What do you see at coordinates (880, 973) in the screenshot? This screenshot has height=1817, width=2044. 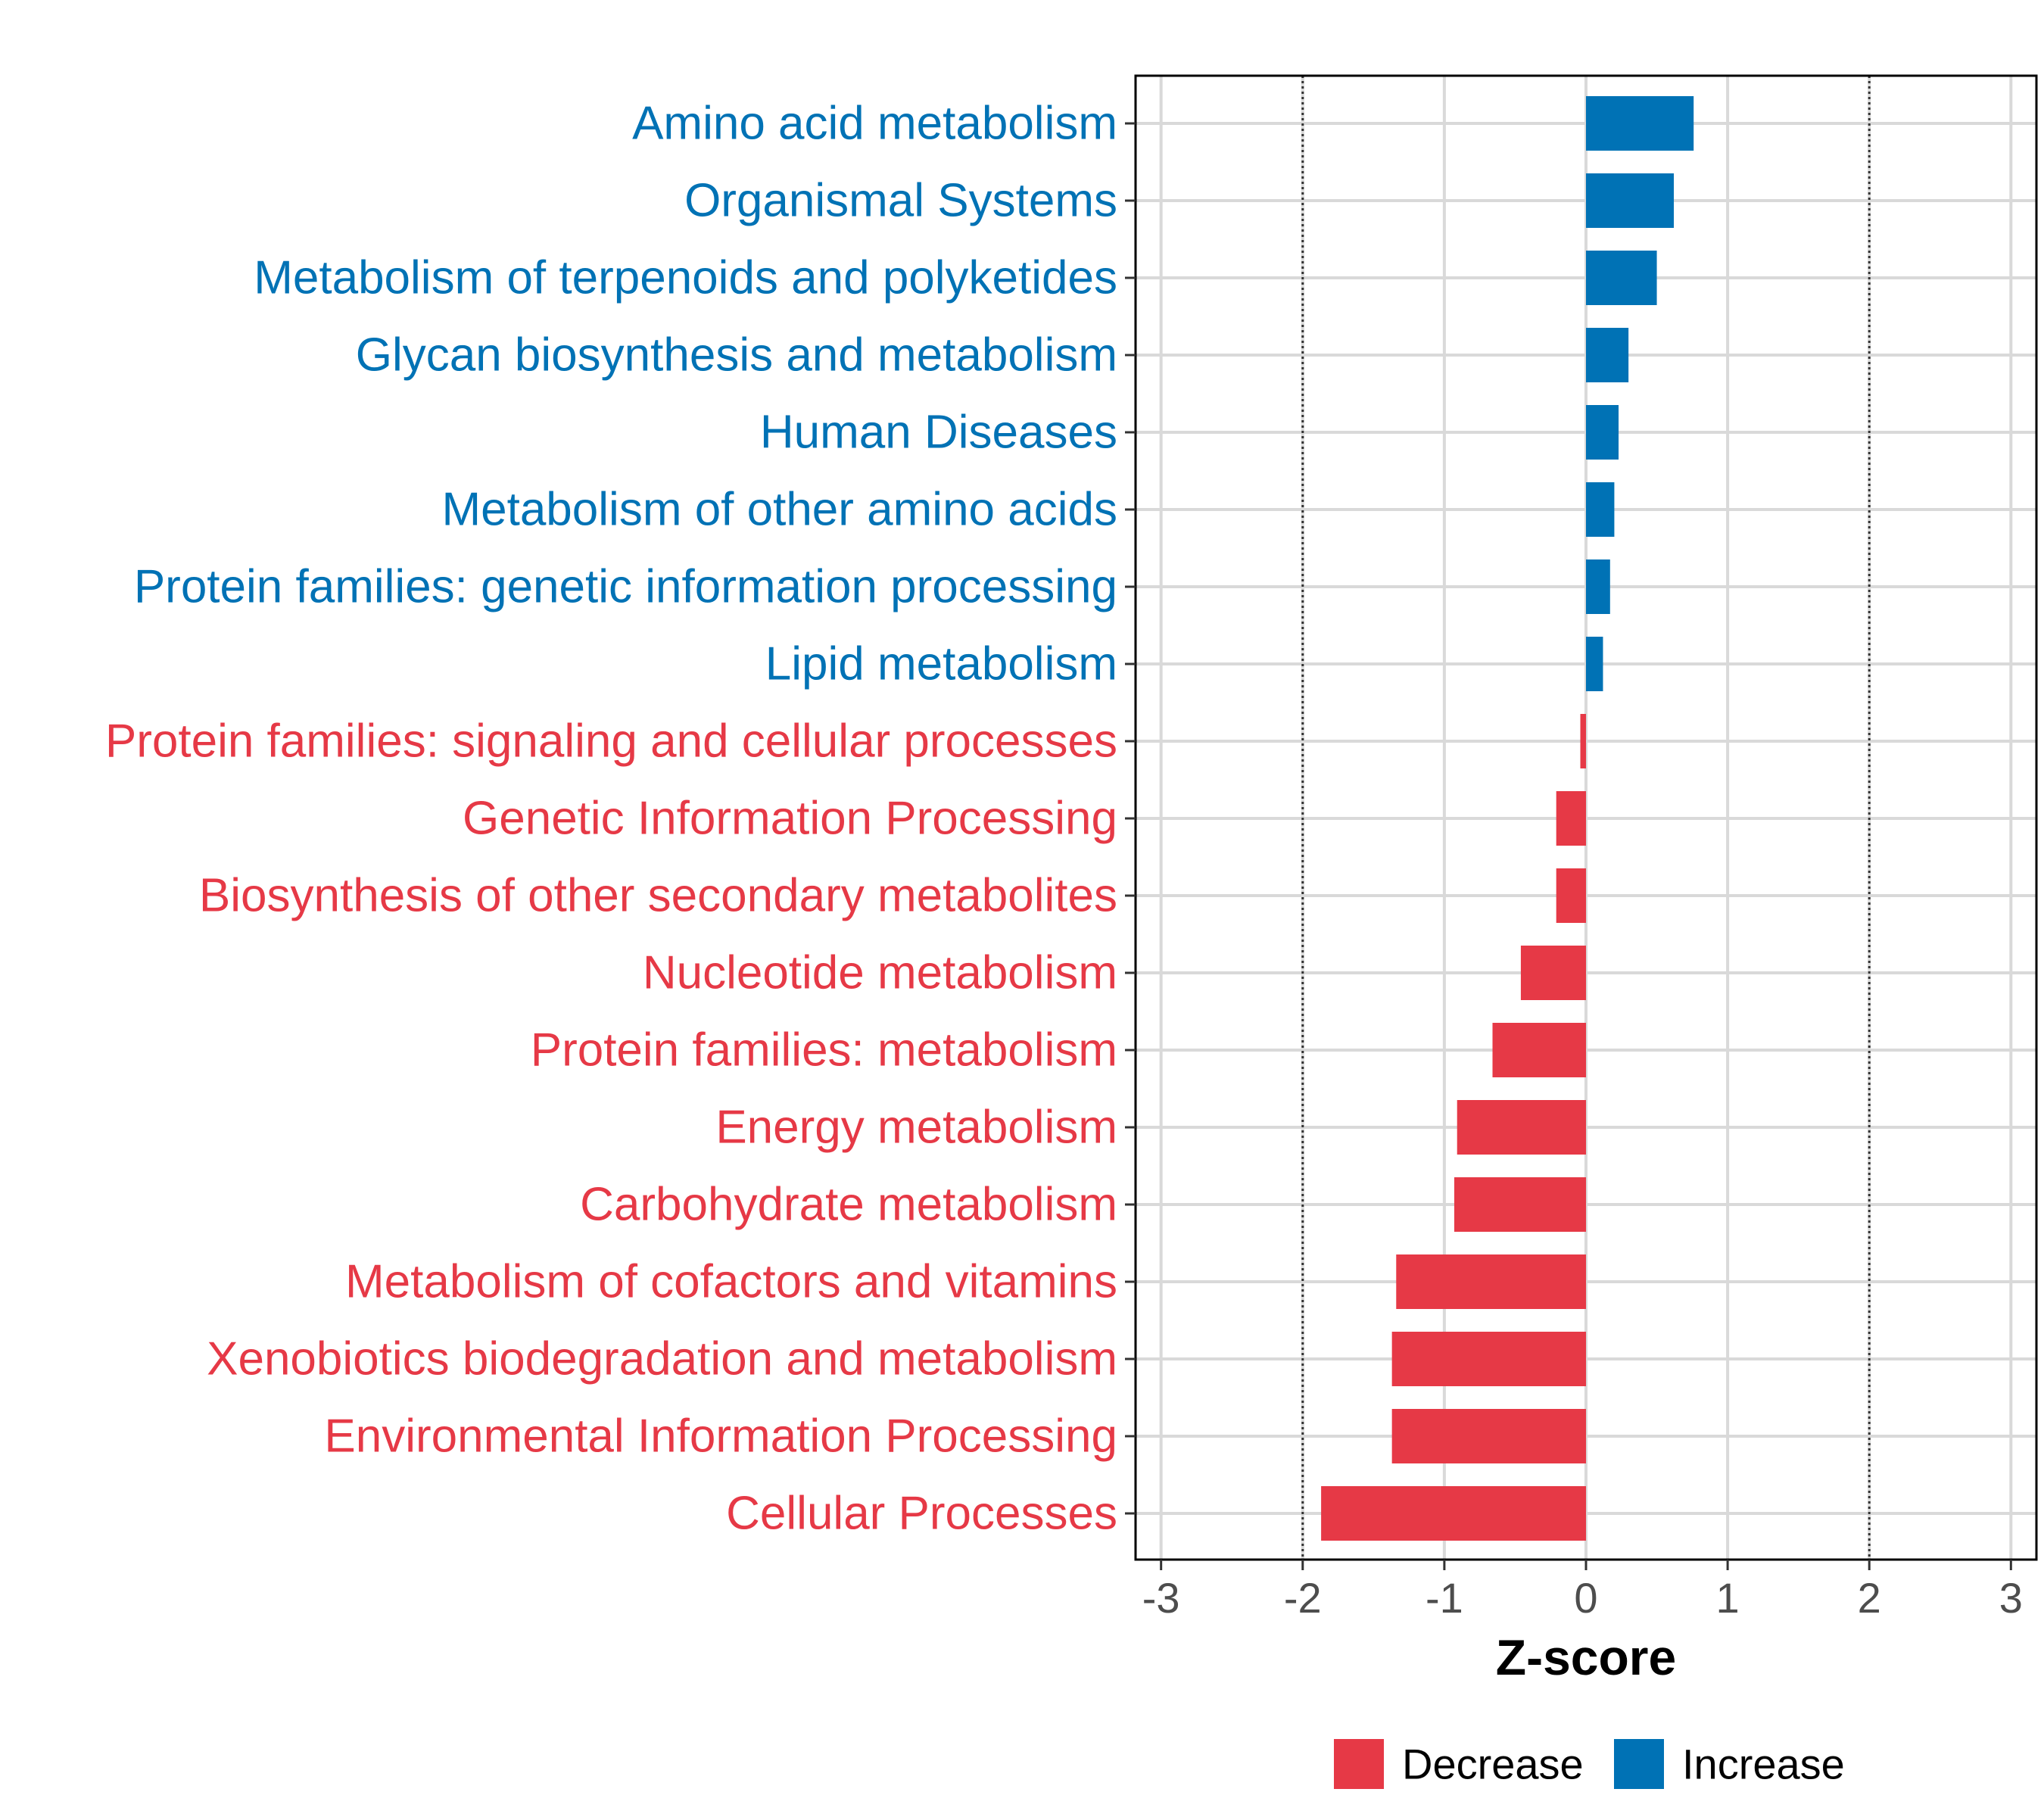 I see `category-label: Nucleotide metabolism` at bounding box center [880, 973].